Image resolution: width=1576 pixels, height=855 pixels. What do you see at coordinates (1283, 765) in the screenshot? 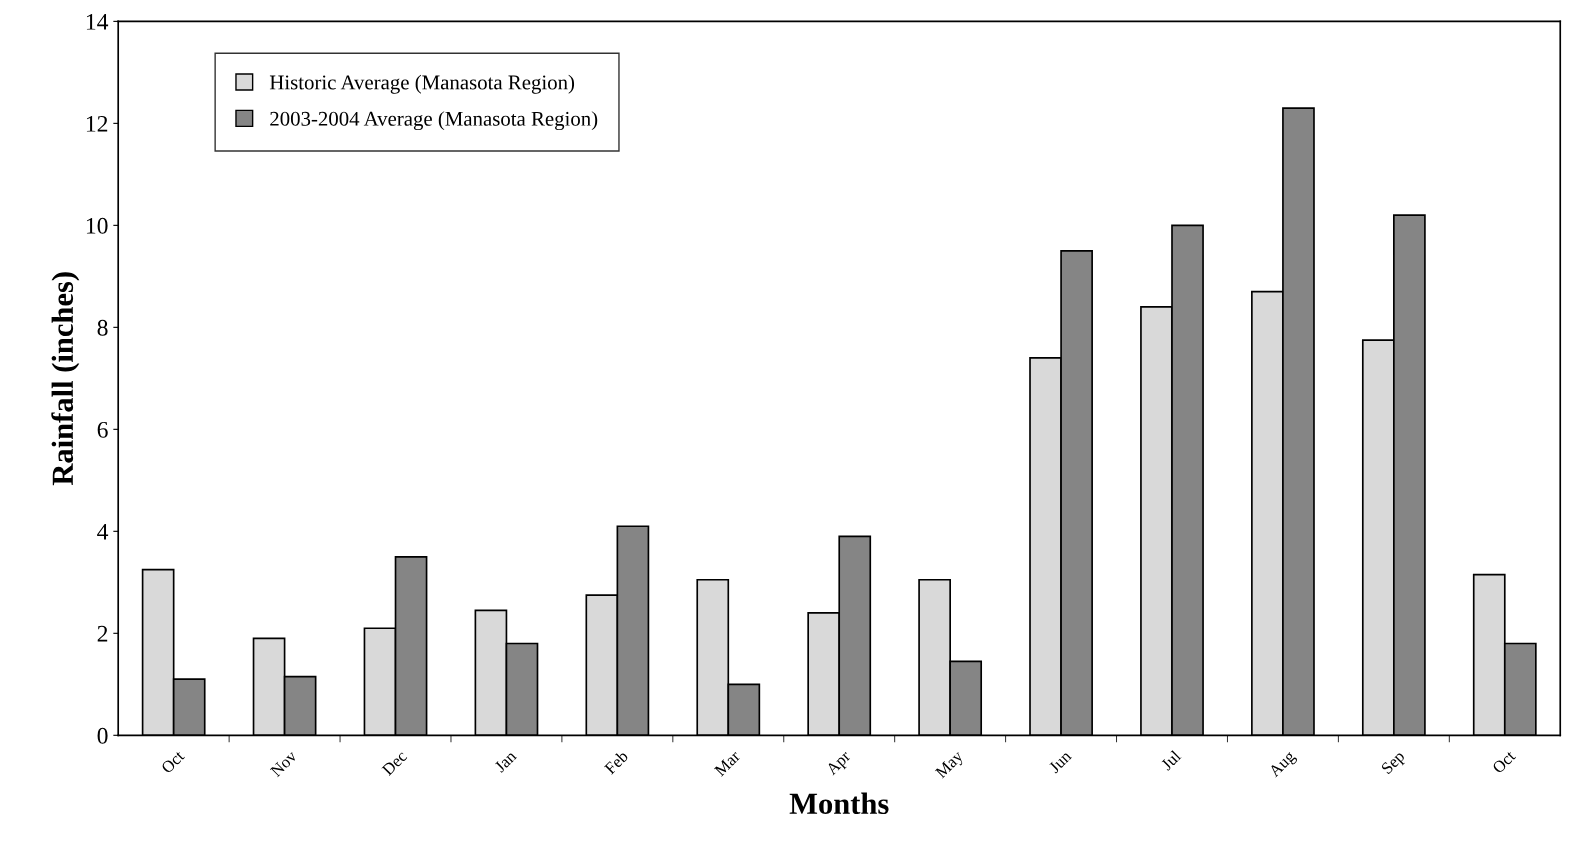
I see `x-tick-label: Aug` at bounding box center [1283, 765].